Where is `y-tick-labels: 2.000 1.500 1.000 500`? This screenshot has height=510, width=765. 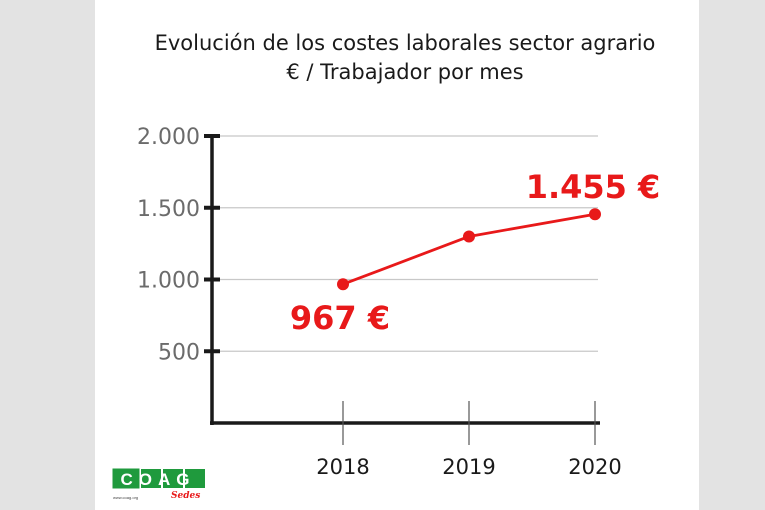 y-tick-labels: 2.000 1.500 1.000 500 is located at coordinates (168, 245).